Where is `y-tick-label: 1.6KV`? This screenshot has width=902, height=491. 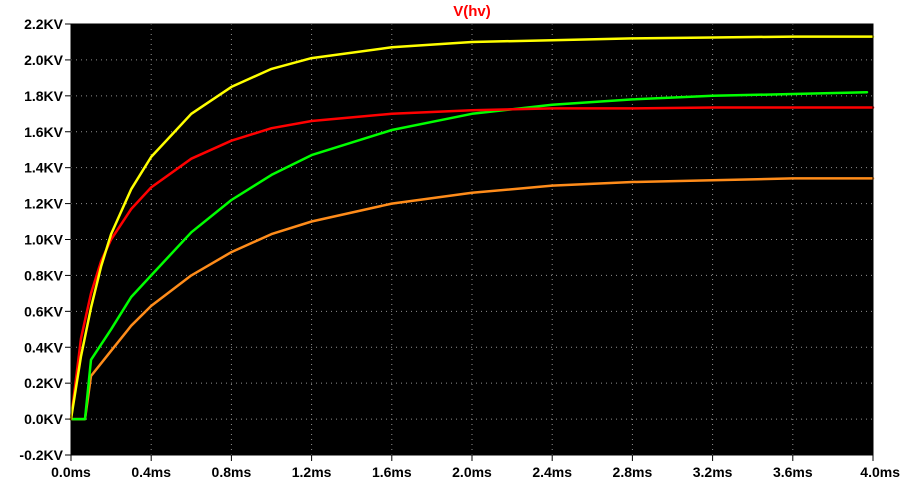
y-tick-label: 1.6KV is located at coordinates (44, 132).